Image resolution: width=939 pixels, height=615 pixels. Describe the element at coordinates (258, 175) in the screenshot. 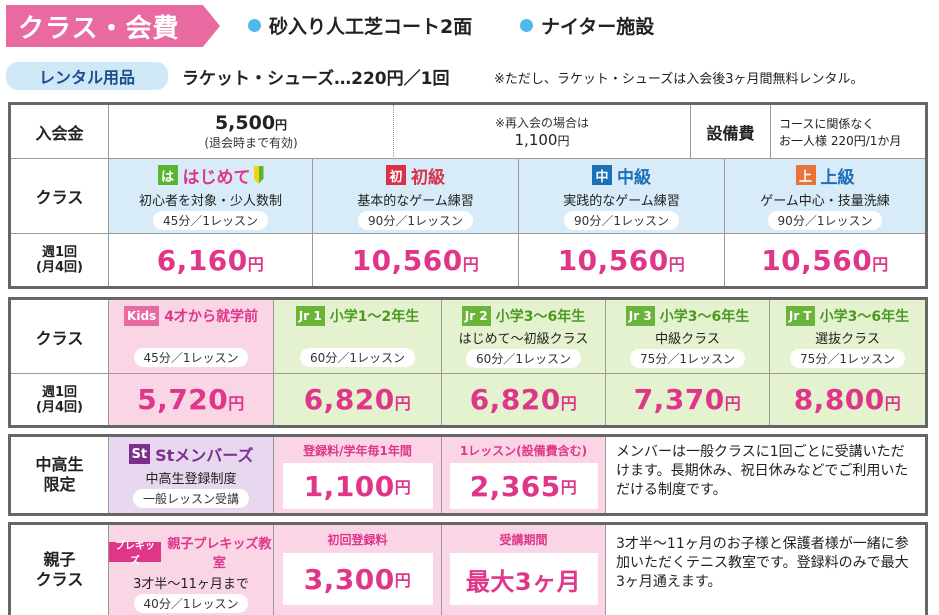

I see `beginner-mark-icon` at that location.